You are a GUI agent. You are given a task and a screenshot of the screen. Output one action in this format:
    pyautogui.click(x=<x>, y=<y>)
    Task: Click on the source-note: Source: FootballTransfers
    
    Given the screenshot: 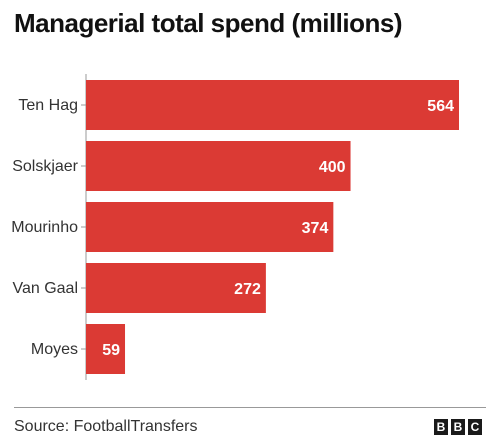 What is the action you would take?
    pyautogui.click(x=106, y=426)
    